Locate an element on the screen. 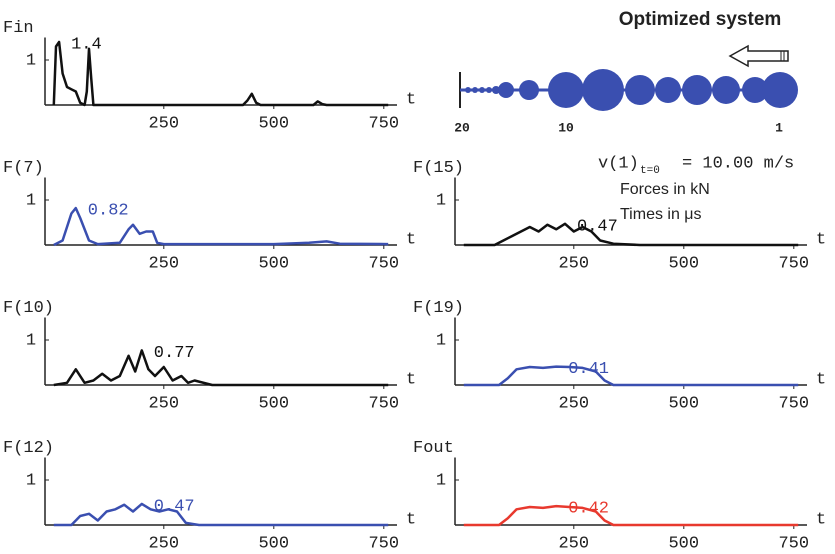 The width and height of the screenshot is (835, 554). system-diagram: Optimized system 20 10 1 is located at coordinates (626, 72).